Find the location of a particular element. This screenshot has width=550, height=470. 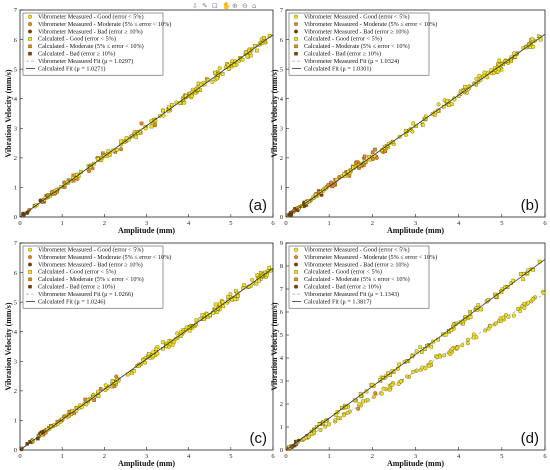

home-icon: ⌂ is located at coordinates (254, 6).